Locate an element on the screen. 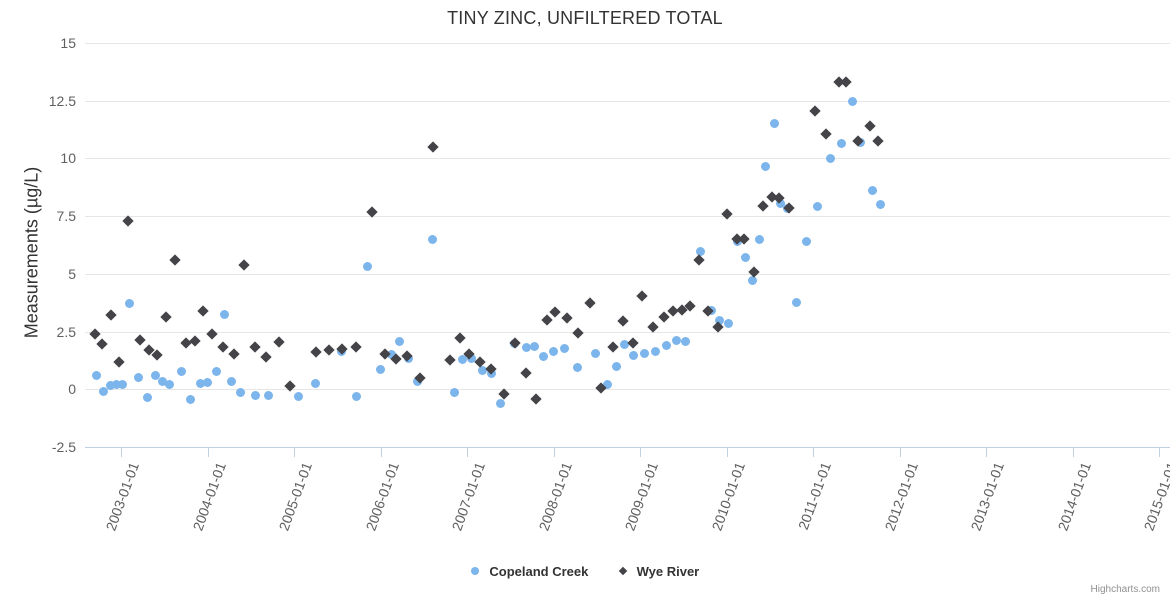 Image resolution: width=1170 pixels, height=600 pixels. legend-item-wye-river: Wye River is located at coordinates (658, 571).